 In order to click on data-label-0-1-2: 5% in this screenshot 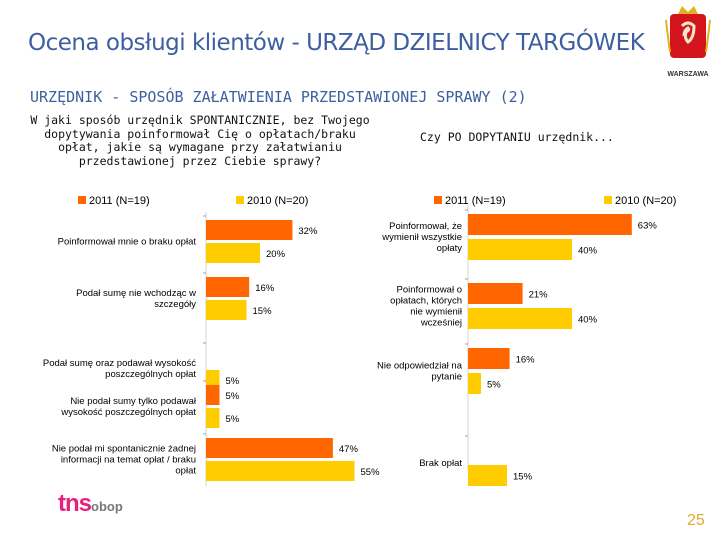, I will do `click(233, 381)`.